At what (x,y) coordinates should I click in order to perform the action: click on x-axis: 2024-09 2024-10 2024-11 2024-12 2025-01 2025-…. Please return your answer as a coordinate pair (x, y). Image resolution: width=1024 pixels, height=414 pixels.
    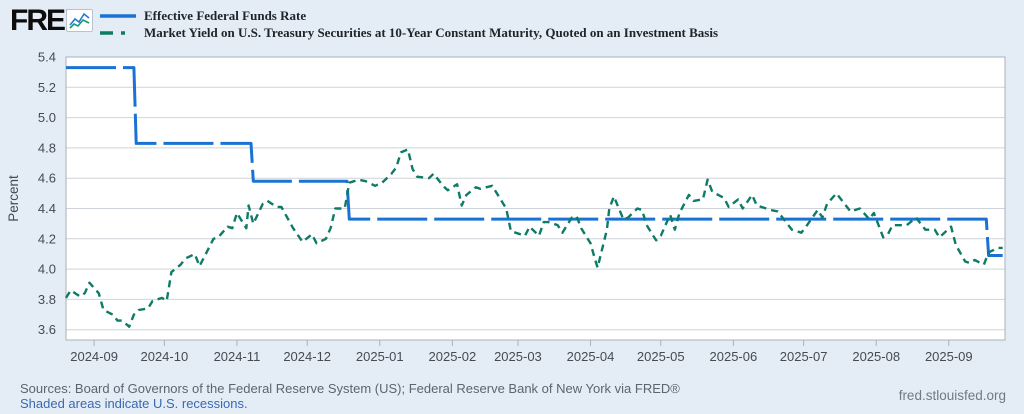
    Looking at the image, I should click on (521, 352).